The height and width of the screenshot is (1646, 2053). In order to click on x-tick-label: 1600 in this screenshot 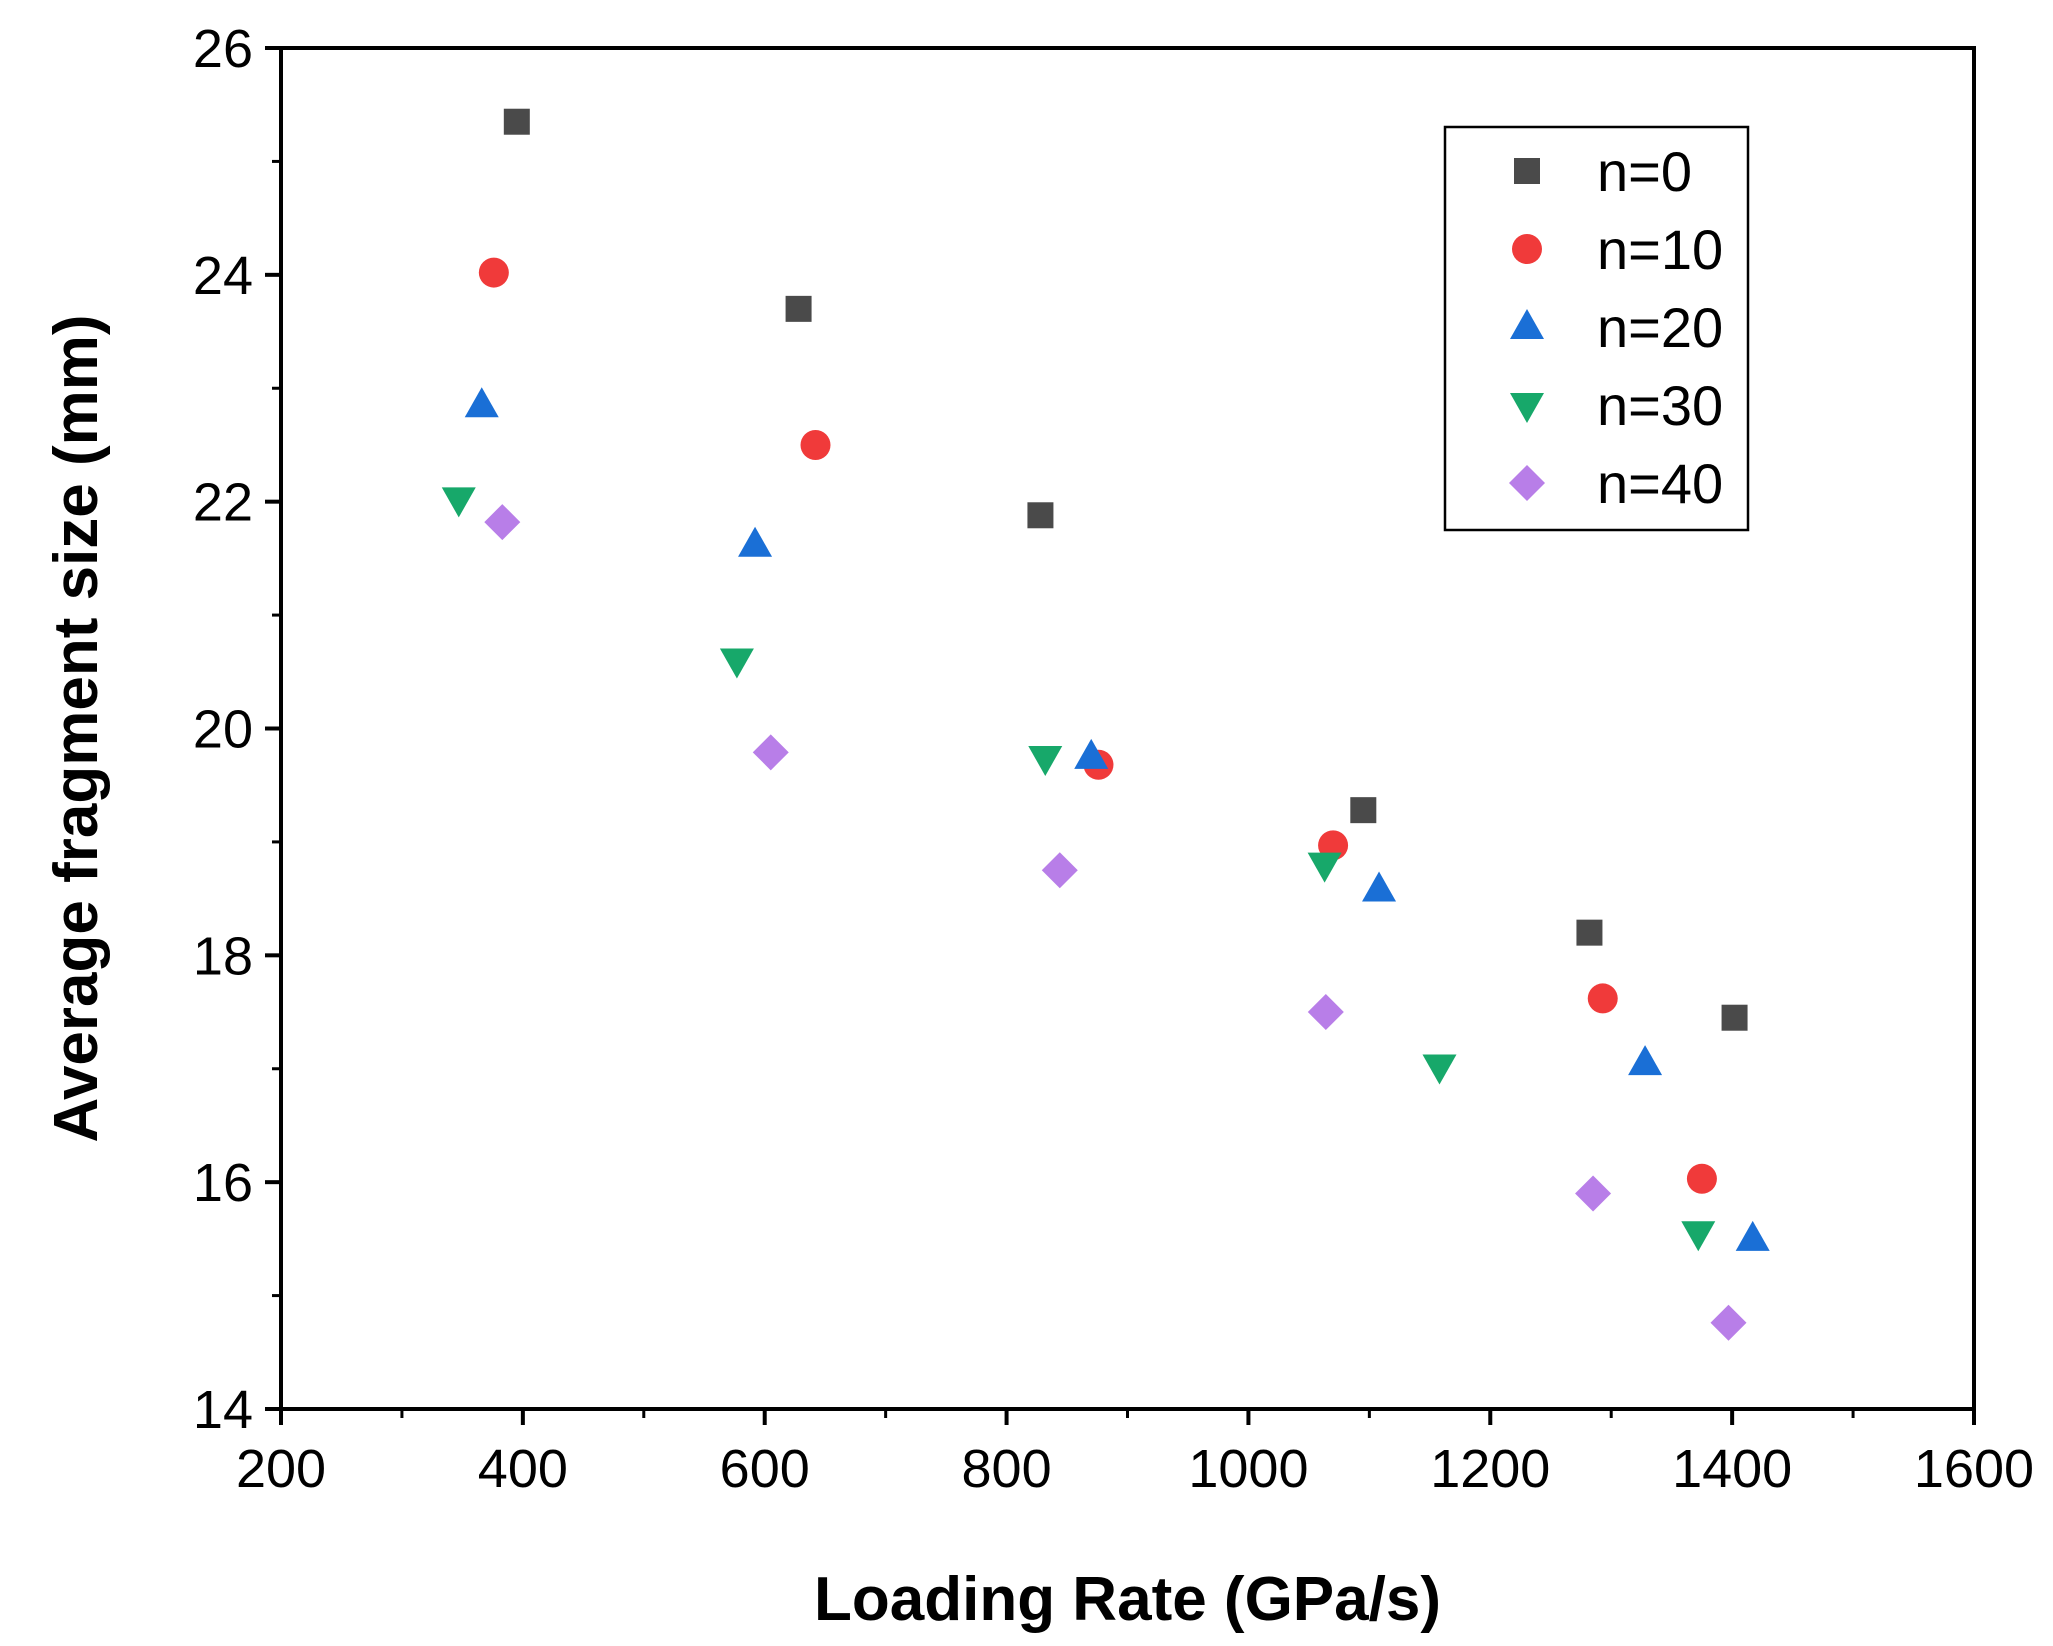, I will do `click(1974, 1469)`.